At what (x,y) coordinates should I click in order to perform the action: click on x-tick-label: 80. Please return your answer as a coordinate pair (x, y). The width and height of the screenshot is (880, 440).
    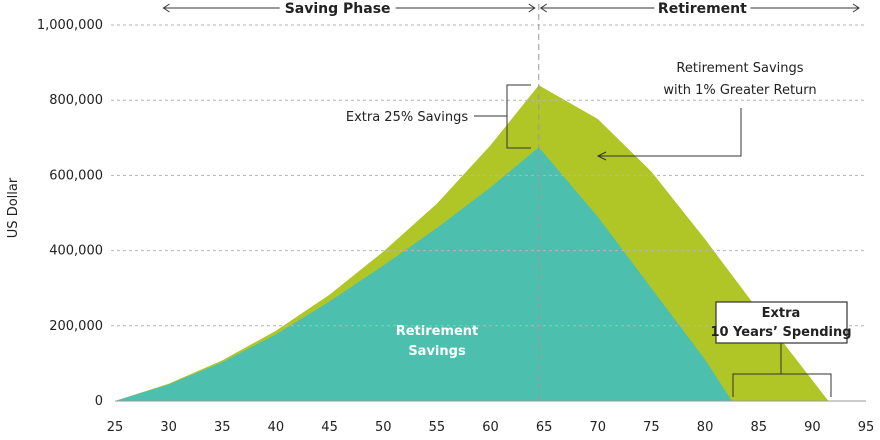
    Looking at the image, I should click on (705, 427).